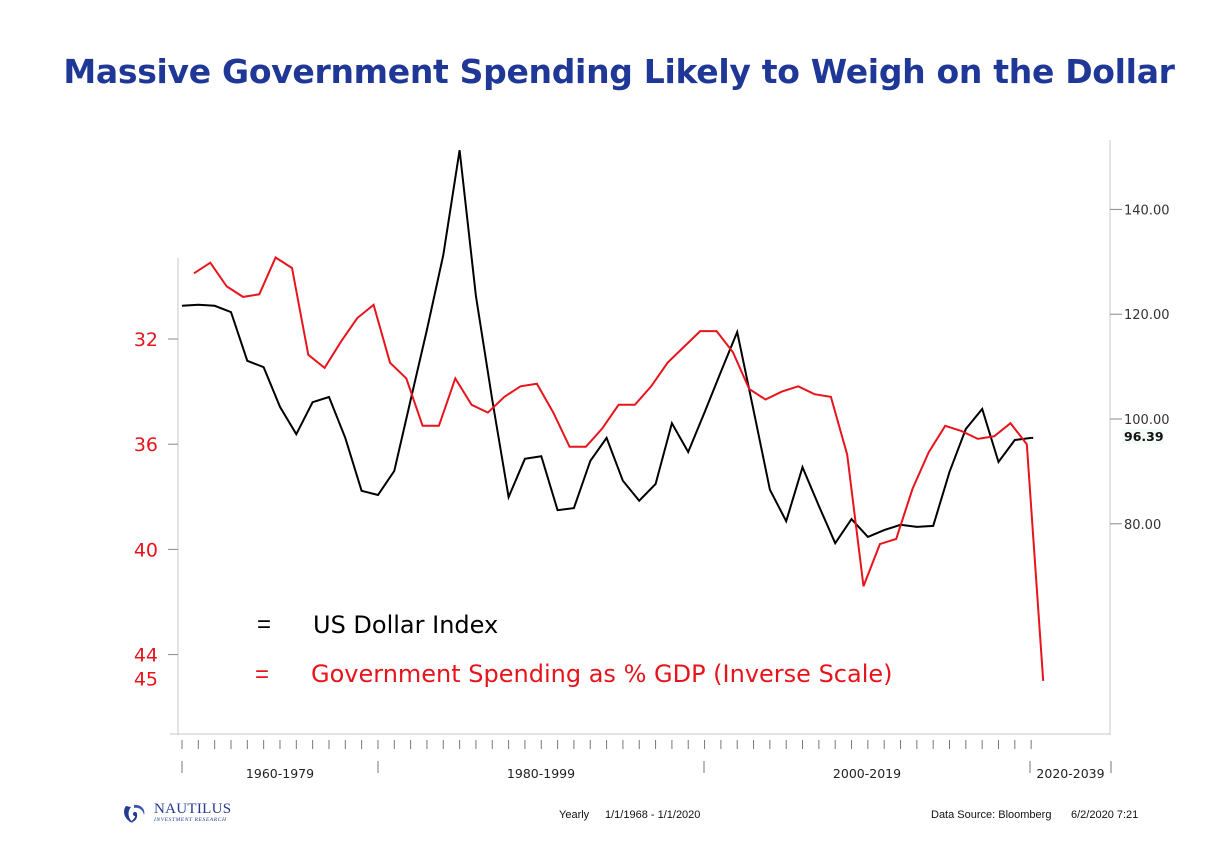 This screenshot has width=1228, height=846. What do you see at coordinates (146, 445) in the screenshot?
I see `left-tick-label: 36` at bounding box center [146, 445].